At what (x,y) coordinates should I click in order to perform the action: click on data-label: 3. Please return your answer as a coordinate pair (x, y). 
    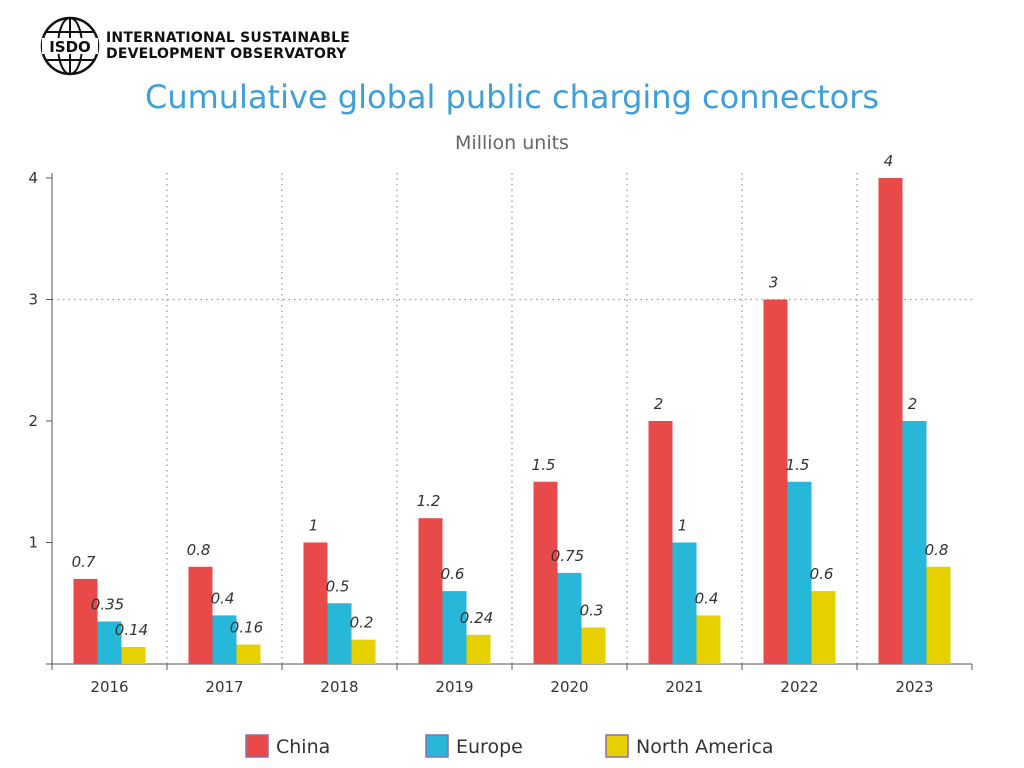
    Looking at the image, I should click on (774, 283).